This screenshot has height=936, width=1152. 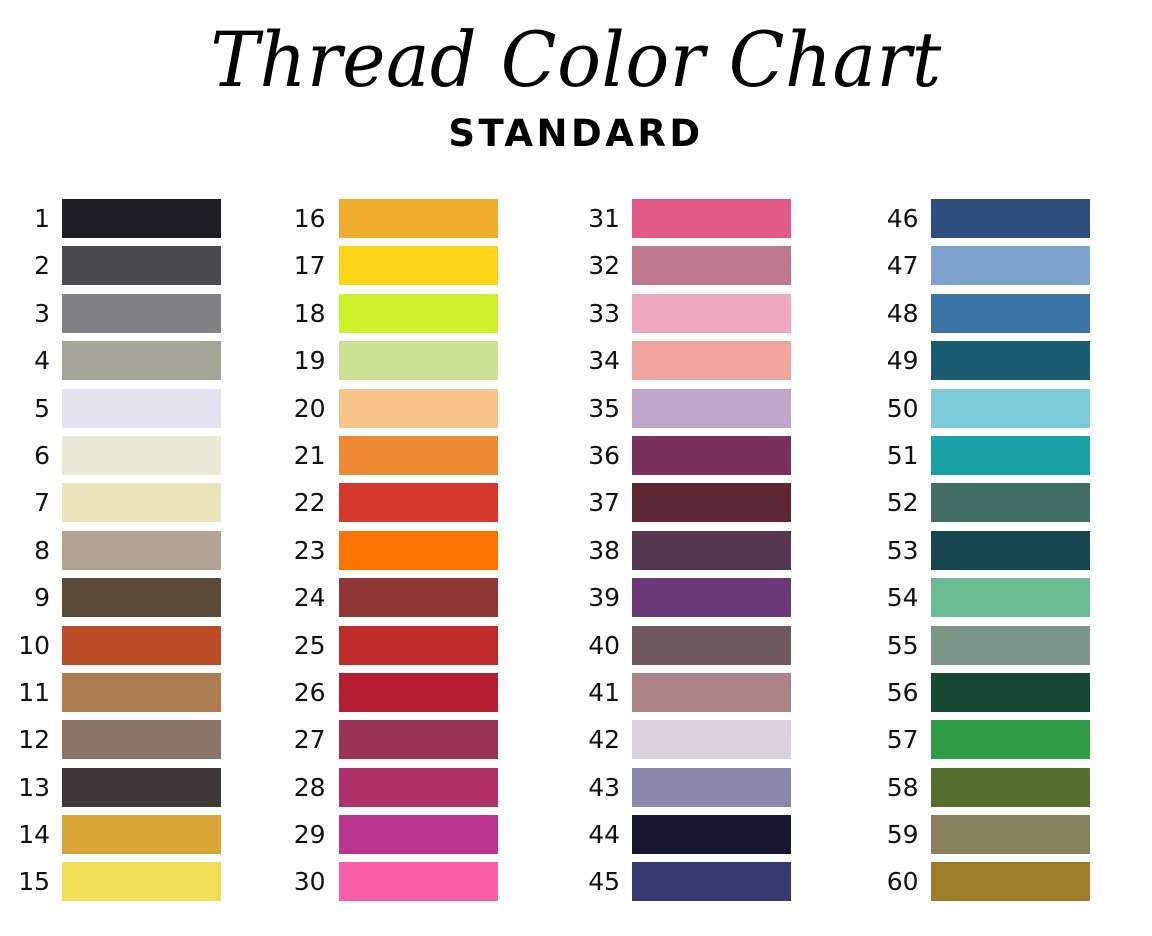 What do you see at coordinates (309, 835) in the screenshot?
I see `swatch-number: 29` at bounding box center [309, 835].